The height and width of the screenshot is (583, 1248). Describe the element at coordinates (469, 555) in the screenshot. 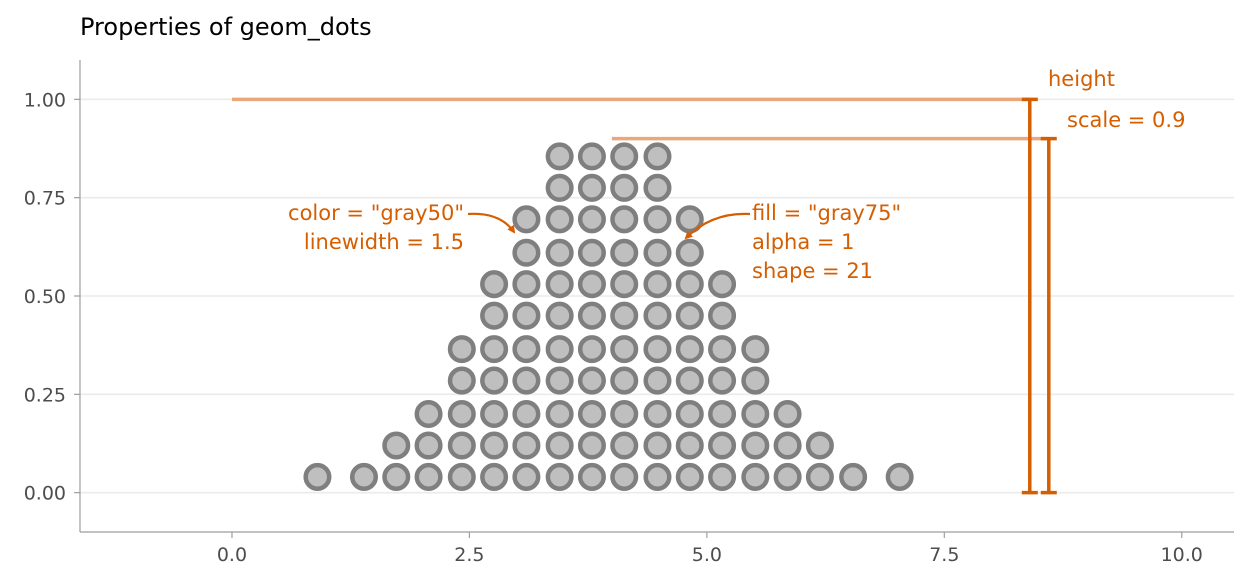

I see `x-tick-label-1: 2.5` at that location.